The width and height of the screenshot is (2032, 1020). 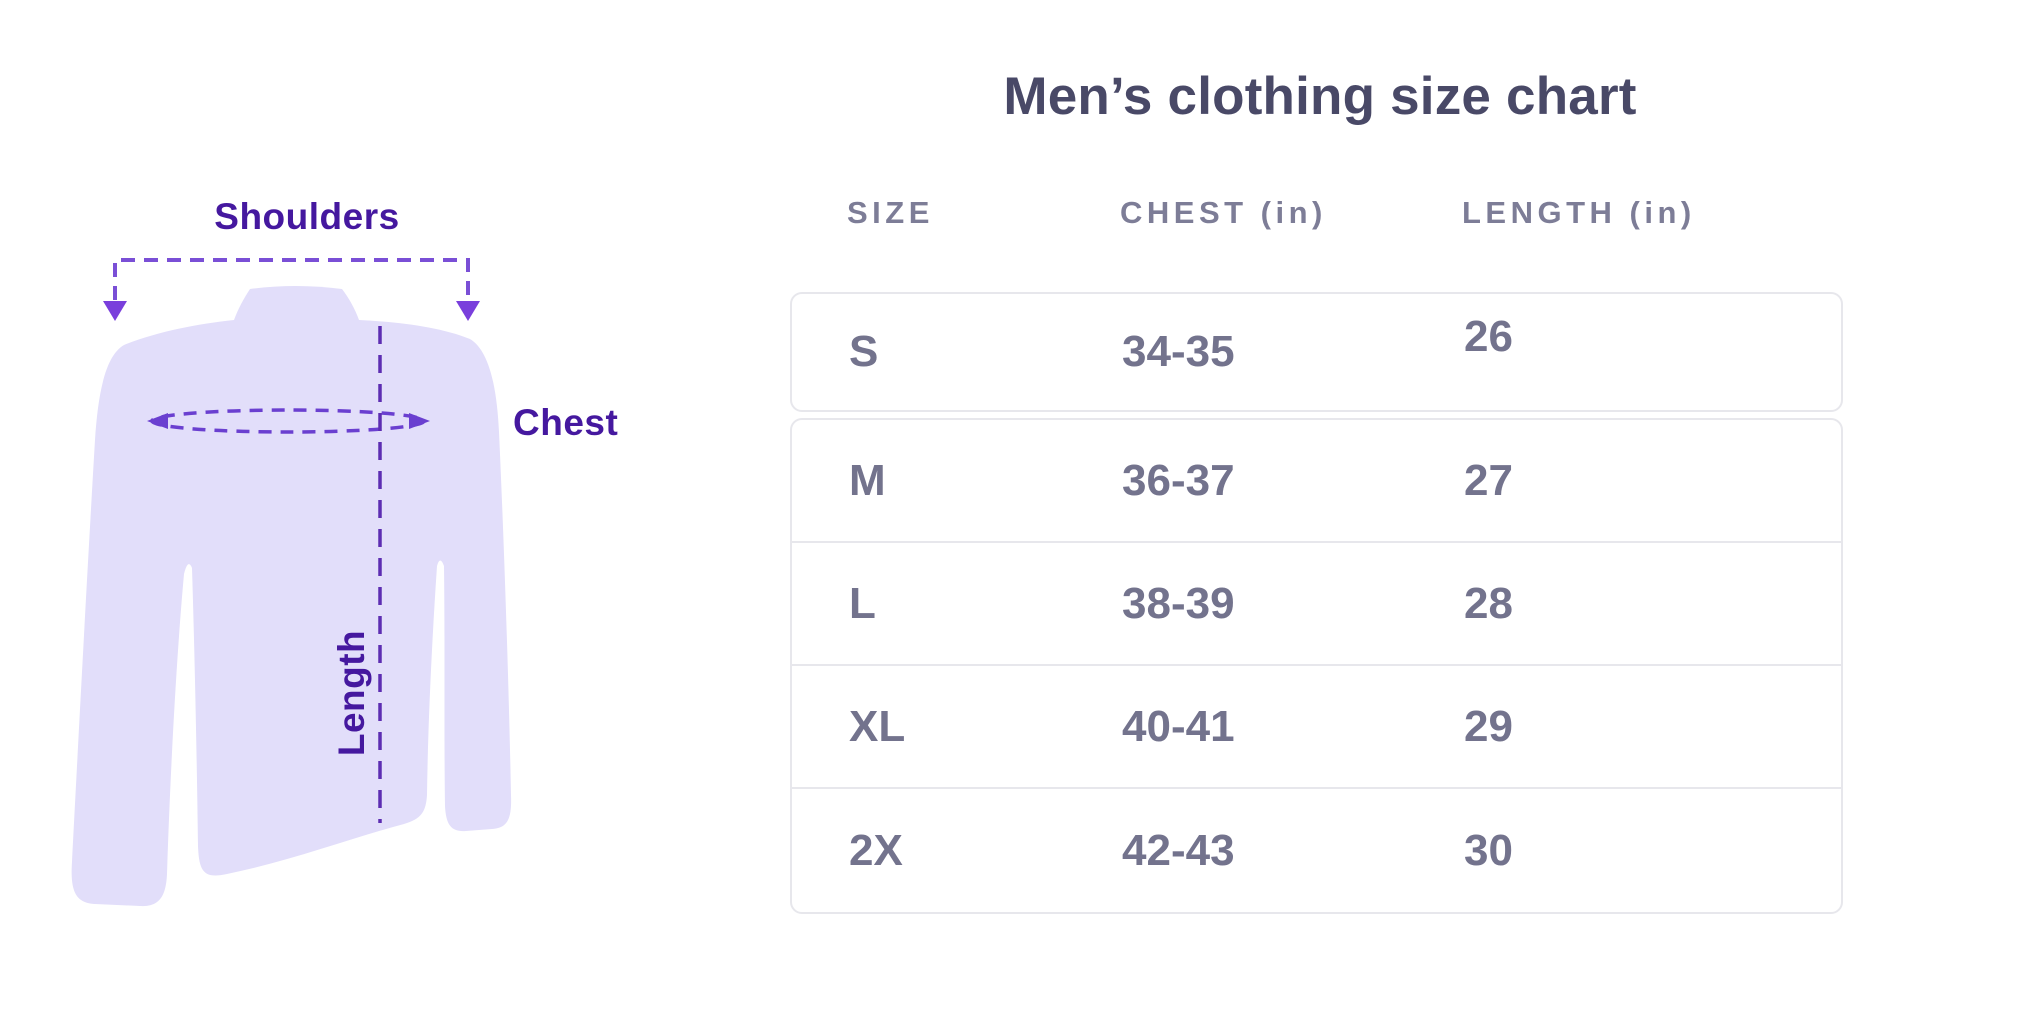 I want to click on column-header-chest: CHEST (in), so click(x=1223, y=212).